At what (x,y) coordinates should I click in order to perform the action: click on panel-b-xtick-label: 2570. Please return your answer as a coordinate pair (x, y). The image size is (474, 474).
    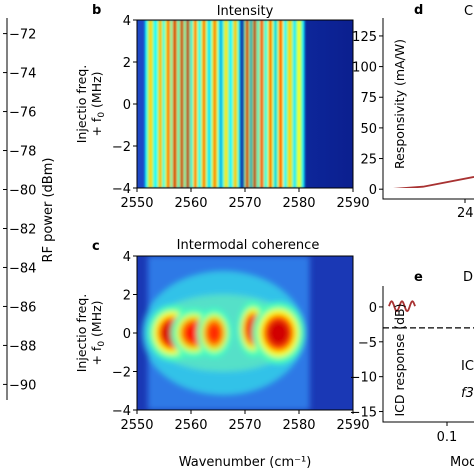
    Looking at the image, I should click on (244, 203).